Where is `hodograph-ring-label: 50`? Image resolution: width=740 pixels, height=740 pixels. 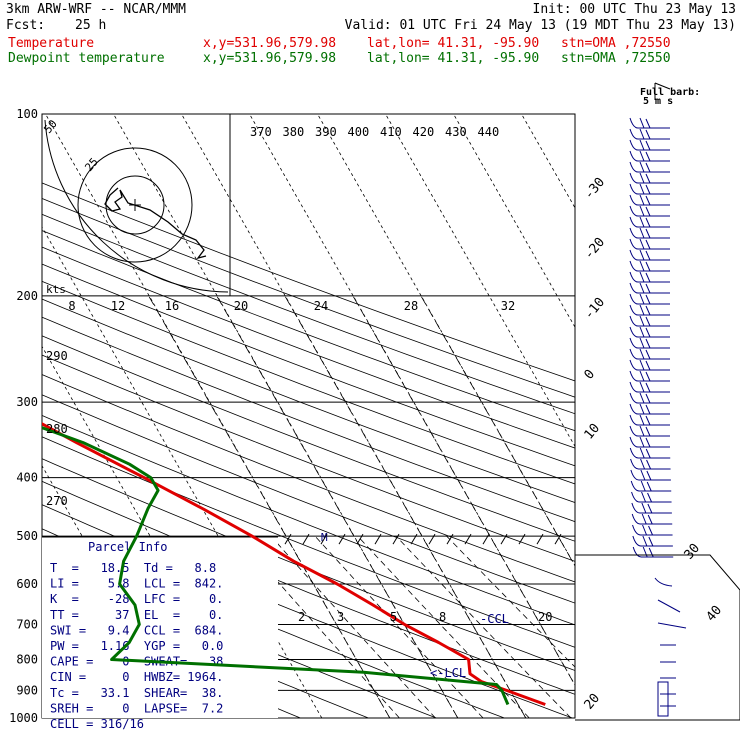
hodograph-ring-label: 50 is located at coordinates (50, 126).